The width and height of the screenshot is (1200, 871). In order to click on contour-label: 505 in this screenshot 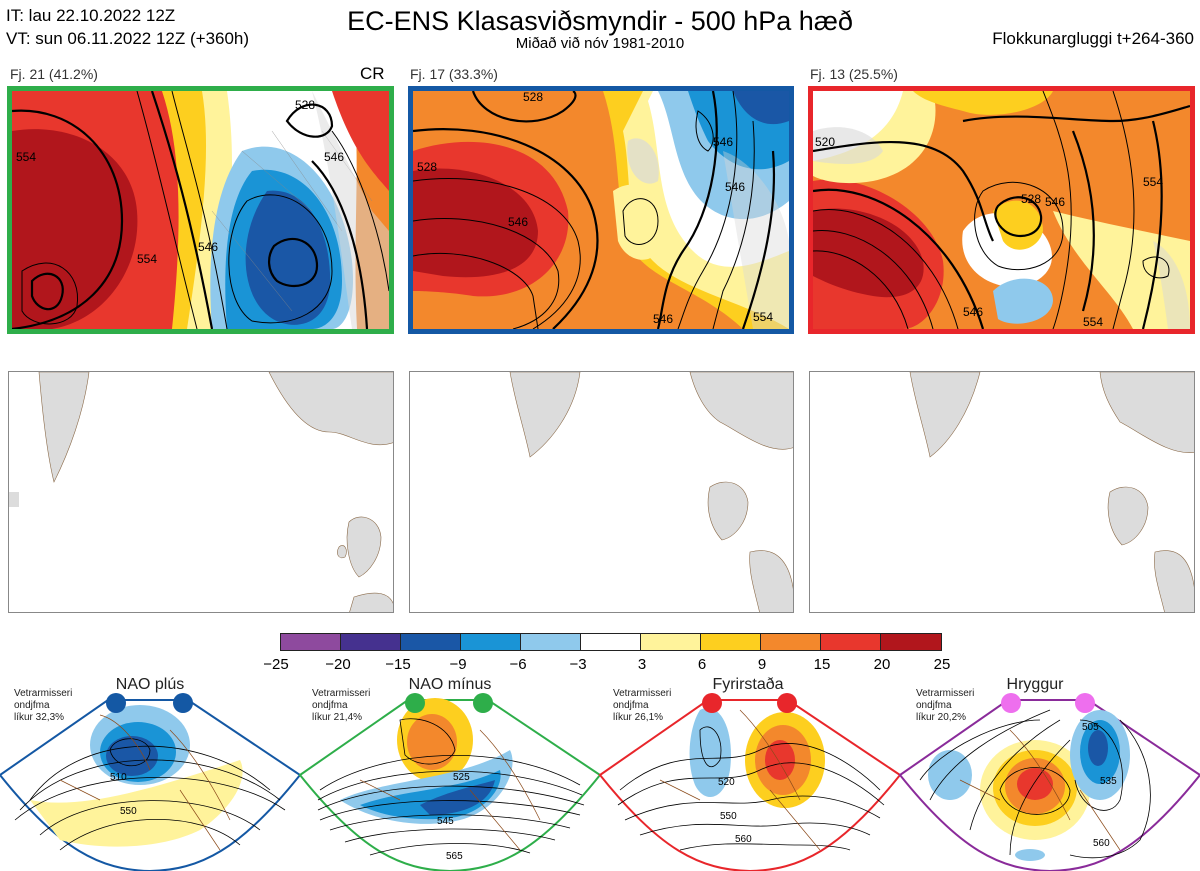, I will do `click(1090, 727)`.